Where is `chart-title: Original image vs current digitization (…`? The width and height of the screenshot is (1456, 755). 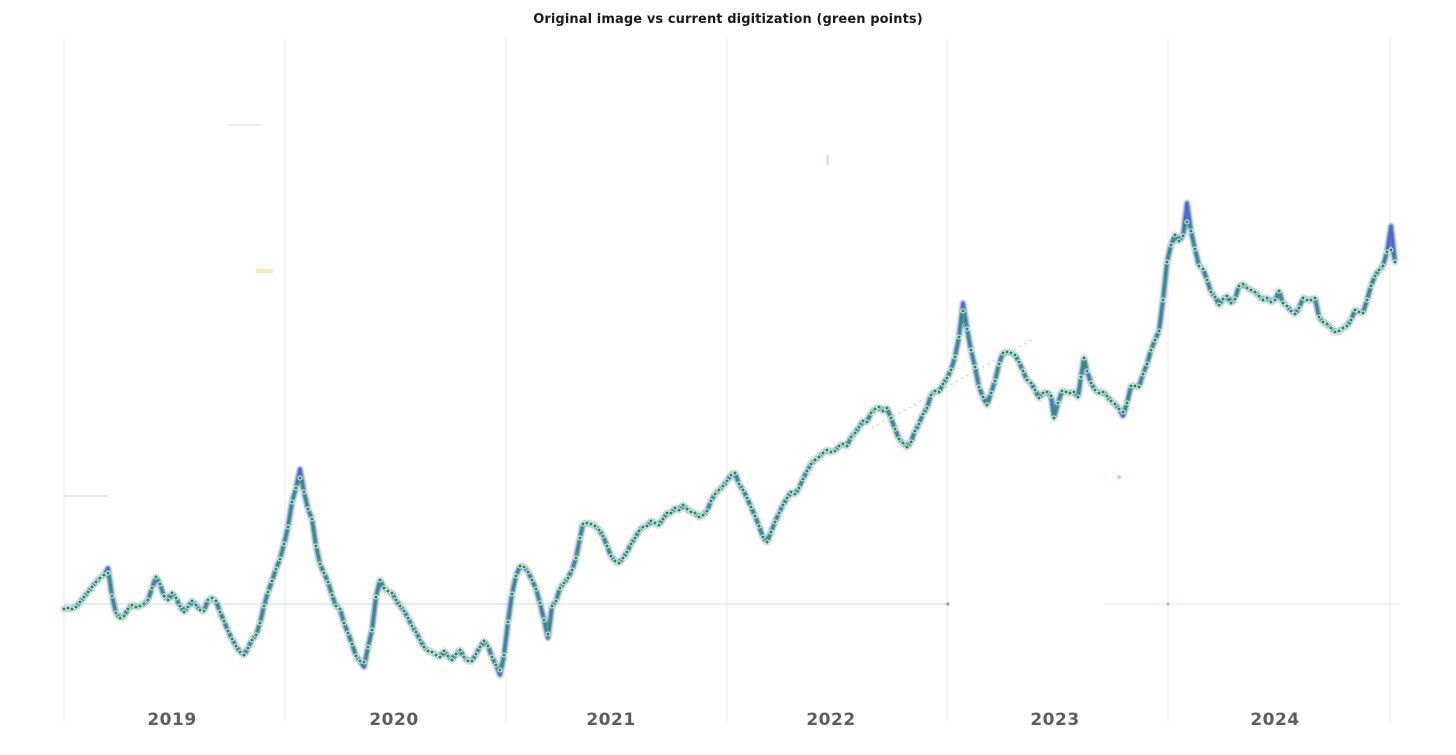 chart-title: Original image vs current digitization (… is located at coordinates (728, 19).